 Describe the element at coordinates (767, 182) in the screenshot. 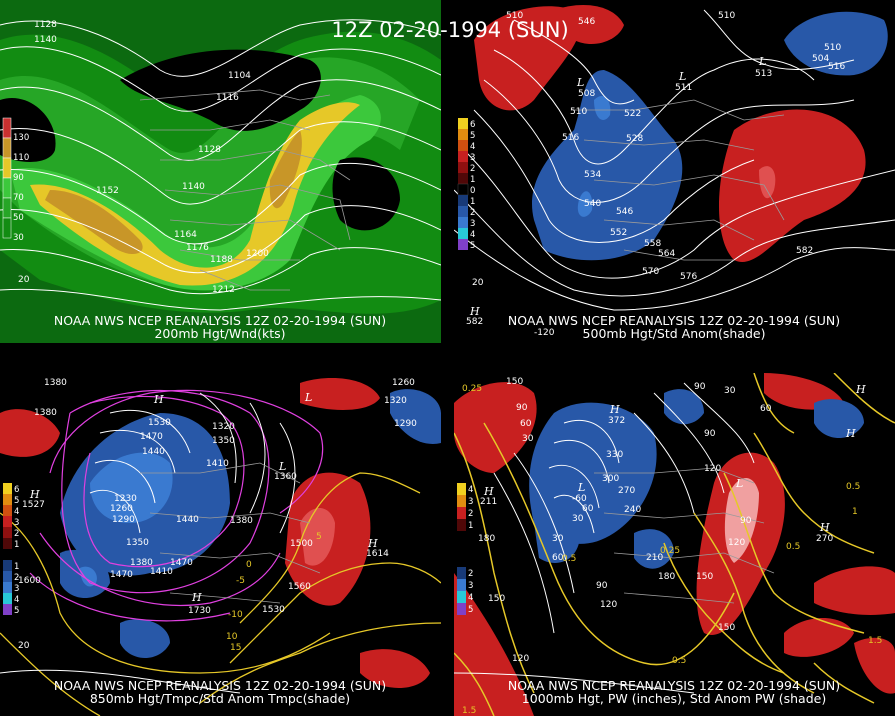

I see `anom-red-e-core` at that location.